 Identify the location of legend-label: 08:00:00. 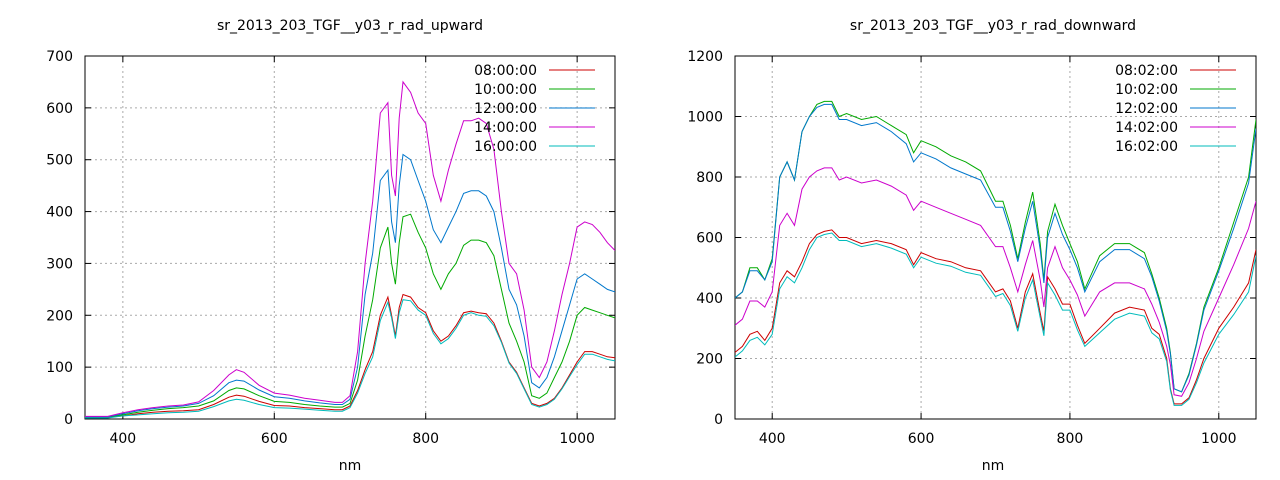
(505, 71).